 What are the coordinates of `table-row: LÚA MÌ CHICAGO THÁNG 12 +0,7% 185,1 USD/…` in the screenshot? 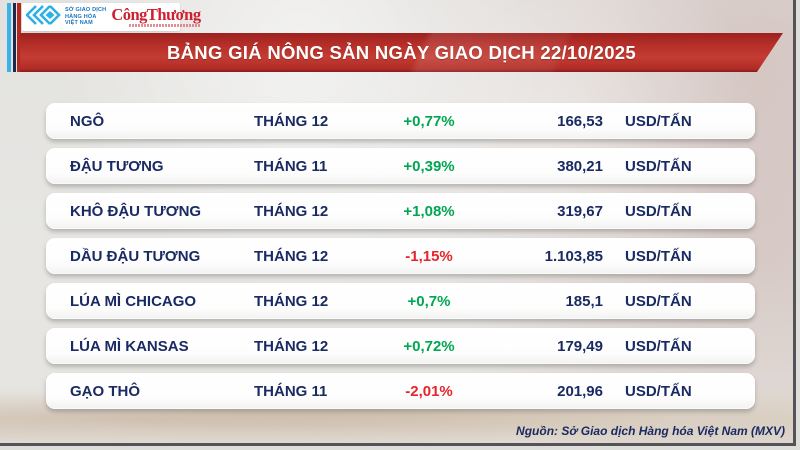 It's located at (400, 301).